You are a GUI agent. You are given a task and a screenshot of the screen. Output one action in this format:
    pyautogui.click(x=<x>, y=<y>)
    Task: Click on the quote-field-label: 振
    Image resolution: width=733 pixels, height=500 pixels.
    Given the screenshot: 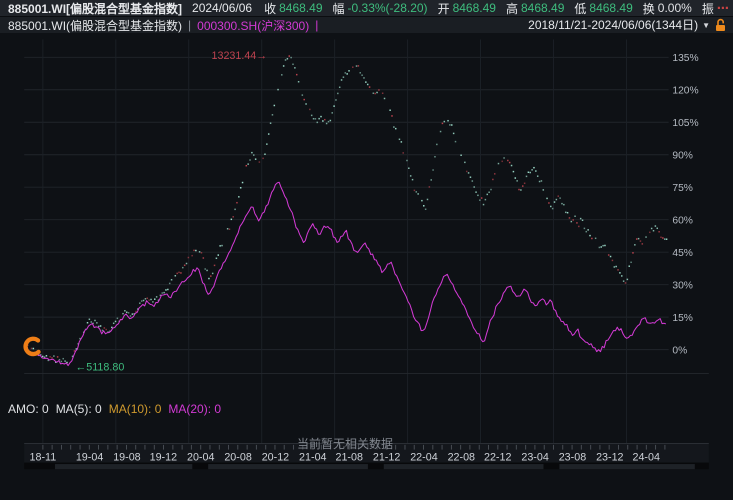 What is the action you would take?
    pyautogui.click(x=707, y=8)
    